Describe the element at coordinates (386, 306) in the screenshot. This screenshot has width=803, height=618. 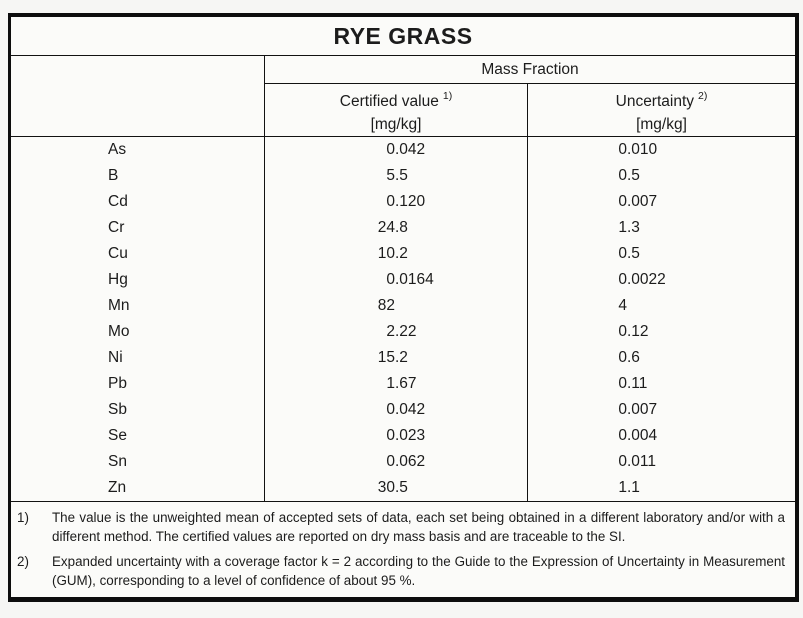
I see `certified-value-cell-int: 82` at that location.